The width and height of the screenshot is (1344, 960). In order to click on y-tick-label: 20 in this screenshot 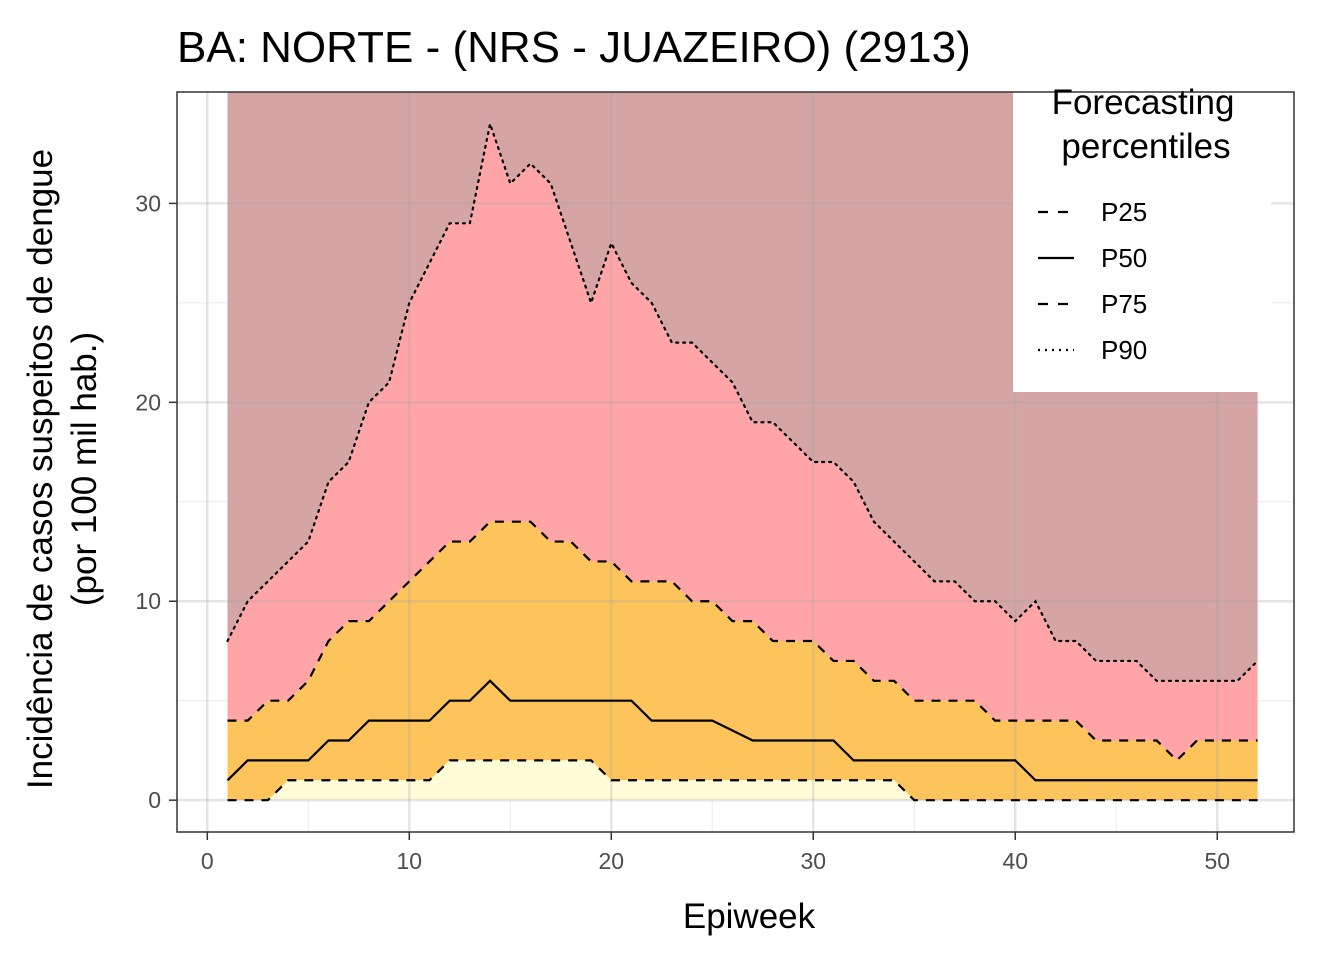, I will do `click(148, 402)`.